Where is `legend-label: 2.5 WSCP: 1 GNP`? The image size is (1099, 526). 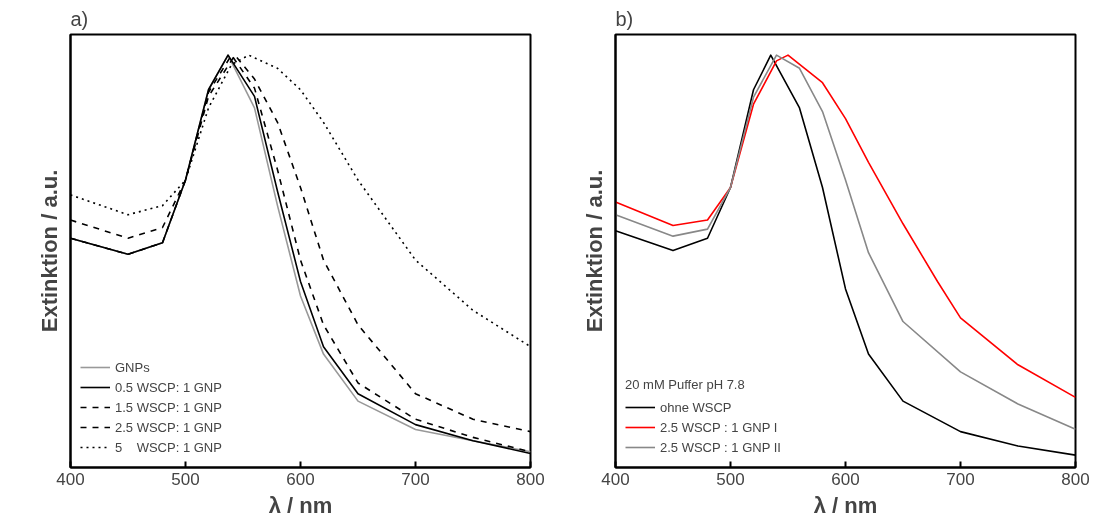
legend-label: 2.5 WSCP: 1 GNP is located at coordinates (168, 427).